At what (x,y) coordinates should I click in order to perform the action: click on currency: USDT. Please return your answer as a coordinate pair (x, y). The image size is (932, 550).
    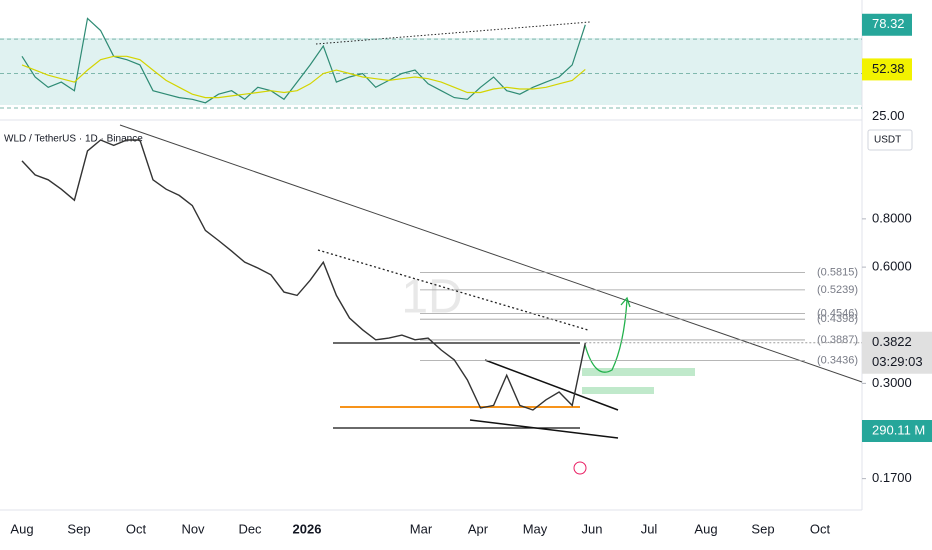
    Looking at the image, I should click on (887, 140).